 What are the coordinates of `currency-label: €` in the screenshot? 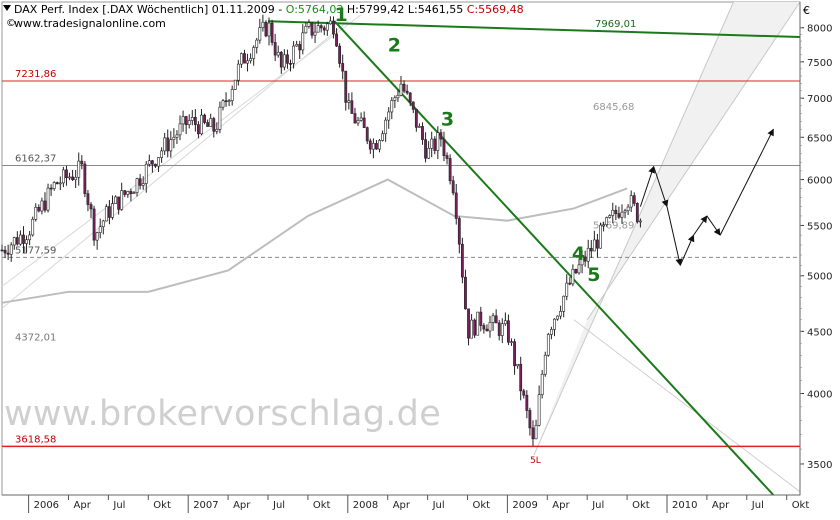 It's located at (806, 10).